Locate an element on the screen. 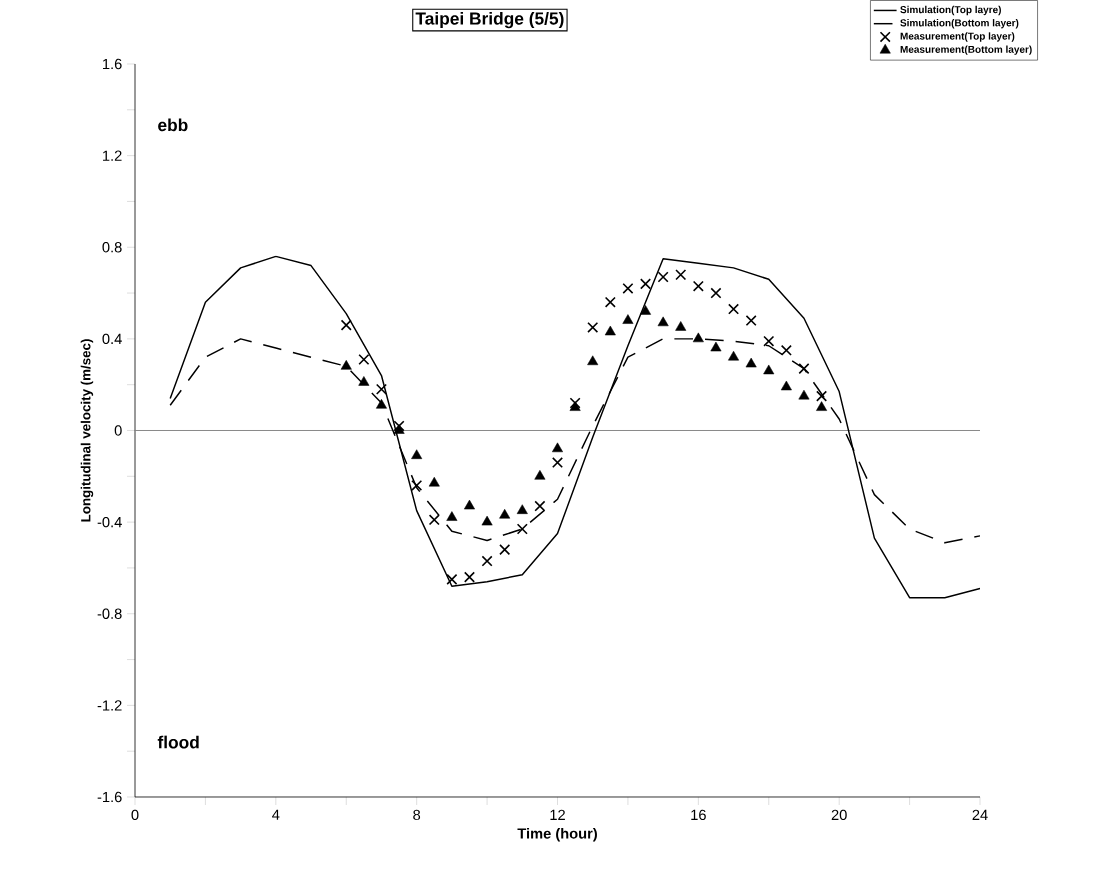 Image resolution: width=1120 pixels, height=885 pixels. x-tick-label: 16 is located at coordinates (698, 815).